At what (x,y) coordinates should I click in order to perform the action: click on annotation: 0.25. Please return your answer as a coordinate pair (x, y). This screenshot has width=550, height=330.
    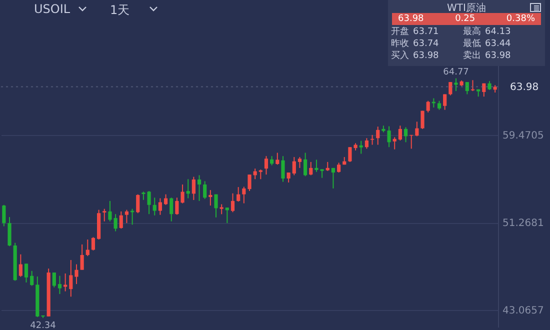
    Looking at the image, I should click on (465, 19).